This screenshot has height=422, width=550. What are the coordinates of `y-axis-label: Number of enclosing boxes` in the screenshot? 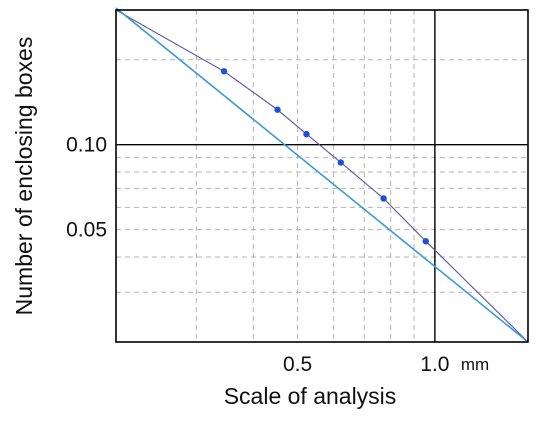 It's located at (24, 176).